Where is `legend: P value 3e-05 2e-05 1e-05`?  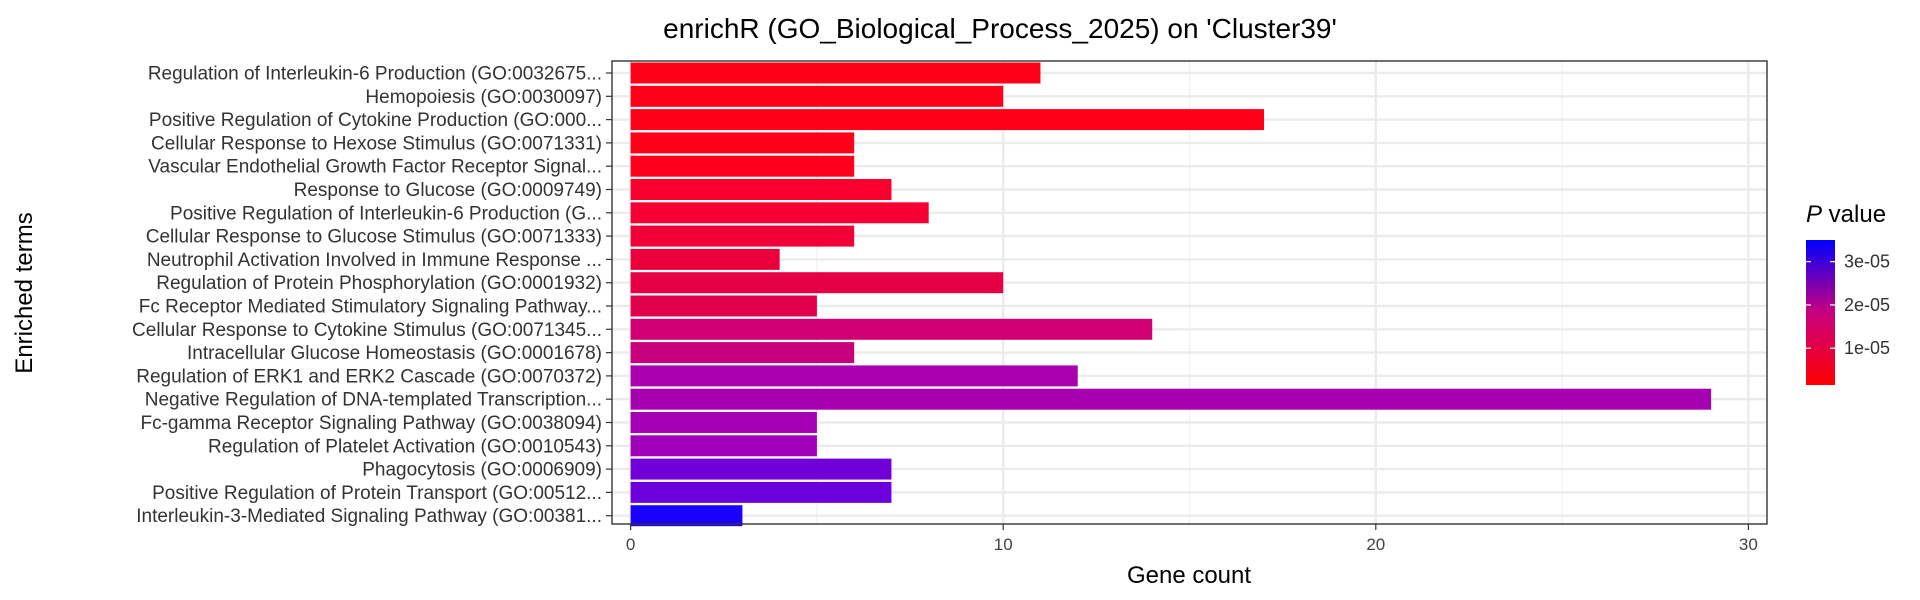
legend: P value 3e-05 2e-05 1e-05 is located at coordinates (1848, 293).